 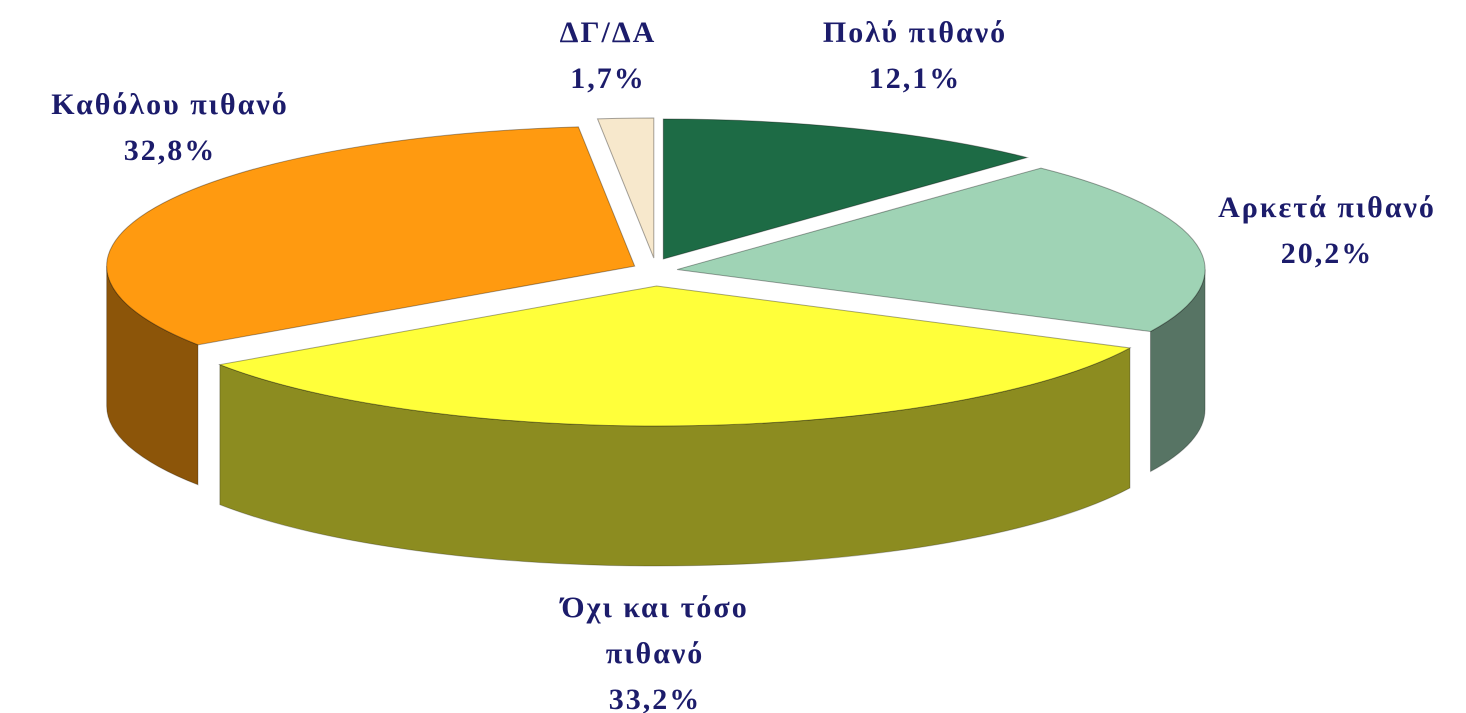 I want to click on value-label: 20,2%, so click(x=1327, y=253).